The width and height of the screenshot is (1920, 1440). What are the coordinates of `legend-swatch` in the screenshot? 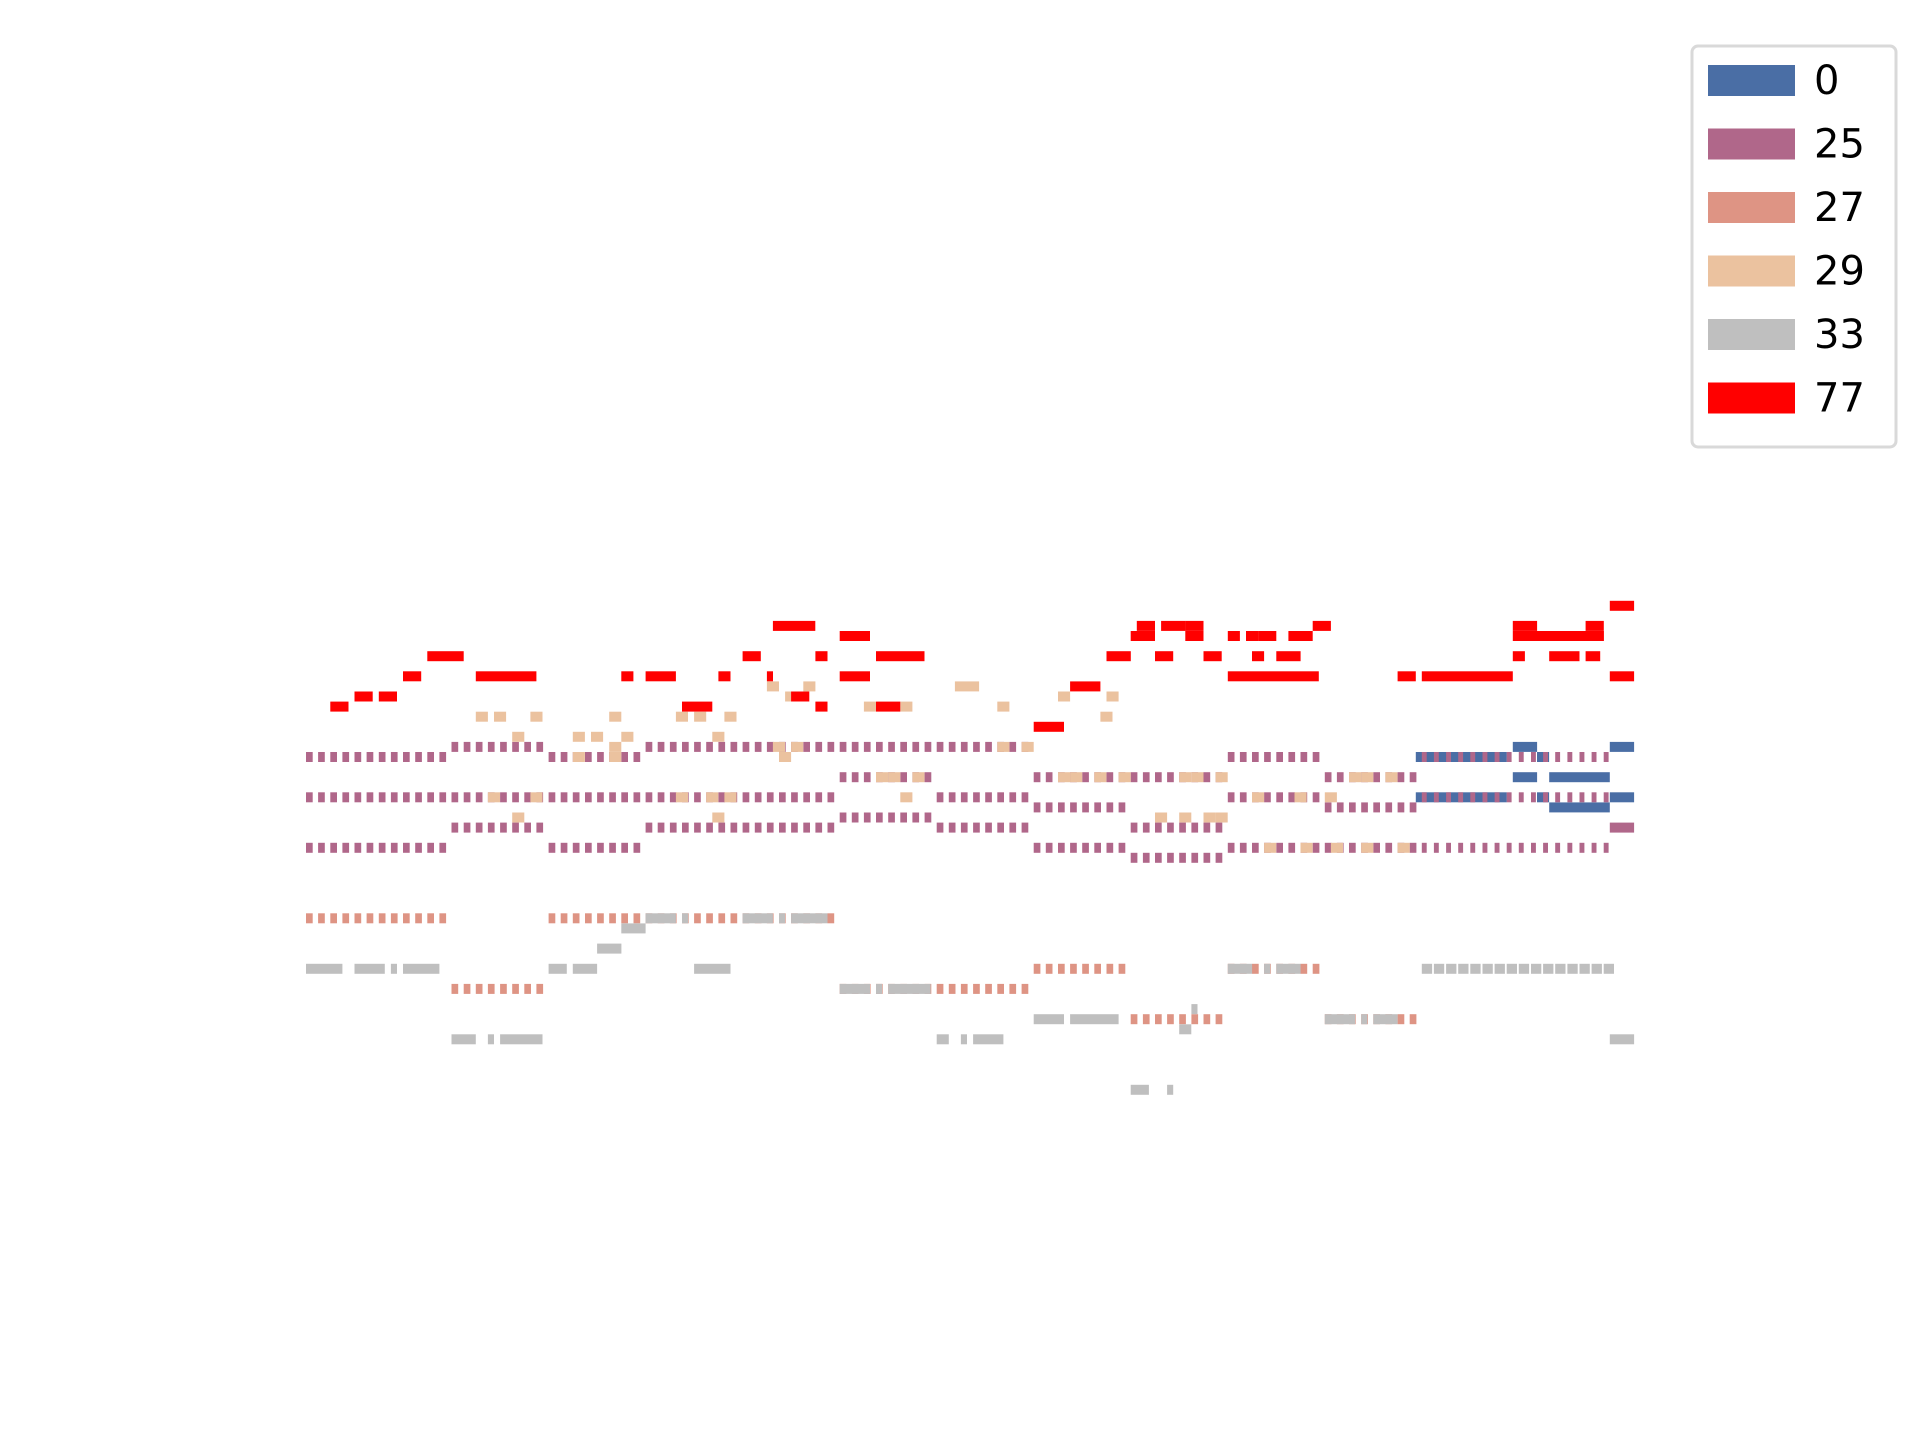 It's located at (1751, 207).